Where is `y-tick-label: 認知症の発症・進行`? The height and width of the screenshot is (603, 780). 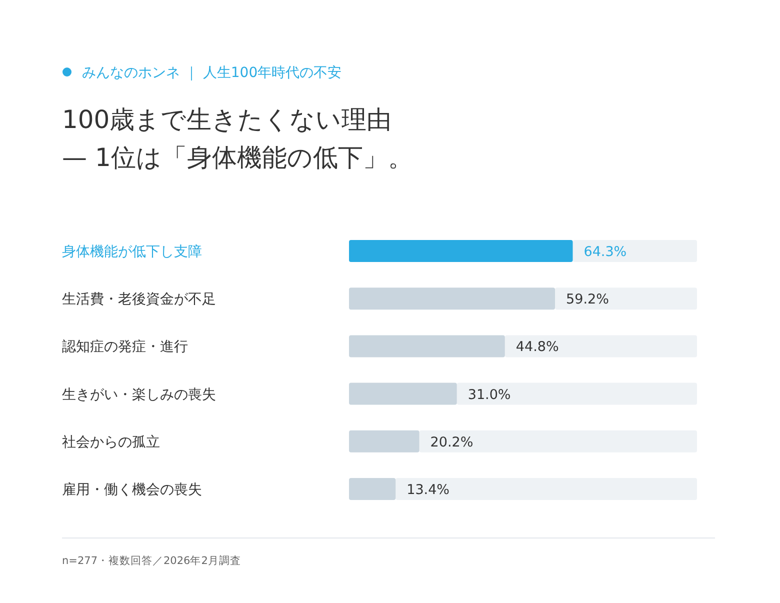 y-tick-label: 認知症の発症・進行 is located at coordinates (125, 347).